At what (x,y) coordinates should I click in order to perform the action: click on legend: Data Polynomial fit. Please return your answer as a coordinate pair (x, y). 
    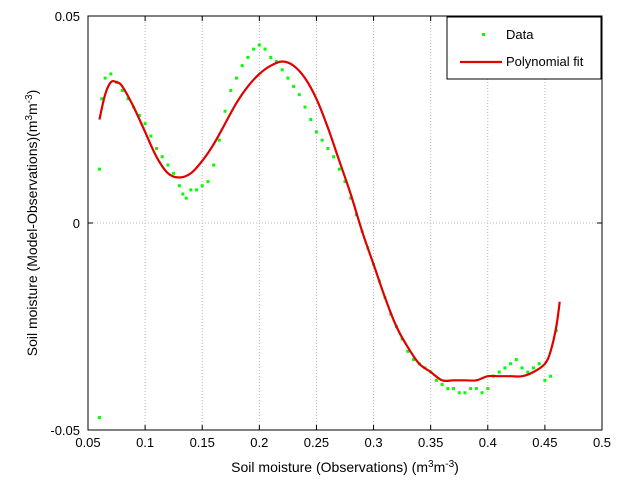
    Looking at the image, I should click on (524, 48).